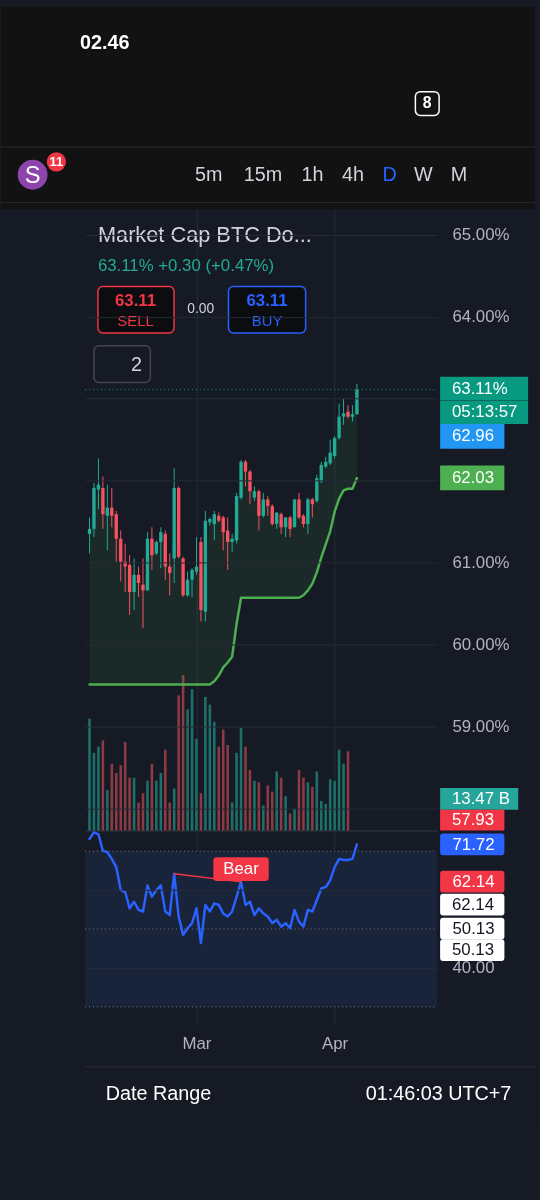 The height and width of the screenshot is (1200, 540). I want to click on text: Date Range, so click(158, 1093).